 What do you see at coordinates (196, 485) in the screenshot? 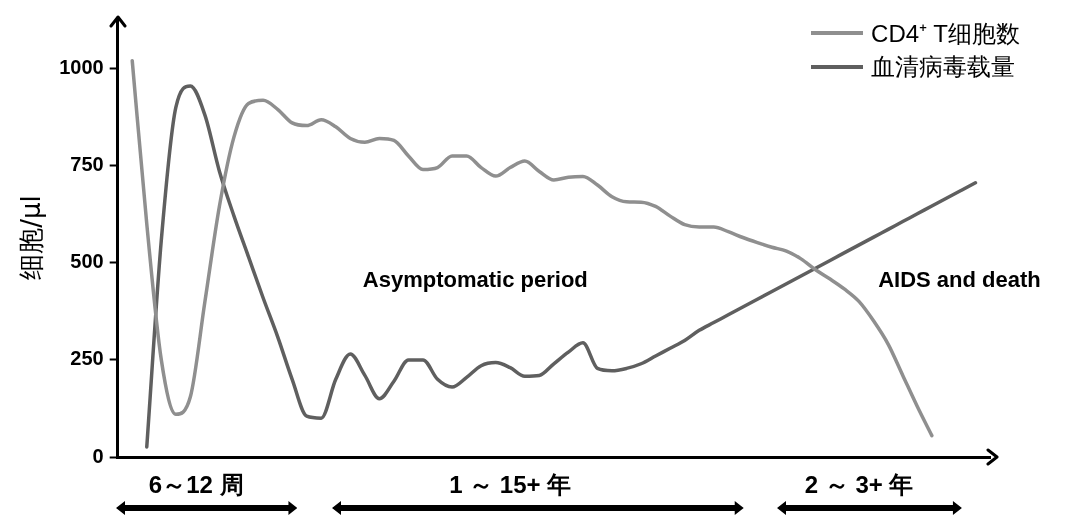
I see `text: 6～12 周` at bounding box center [196, 485].